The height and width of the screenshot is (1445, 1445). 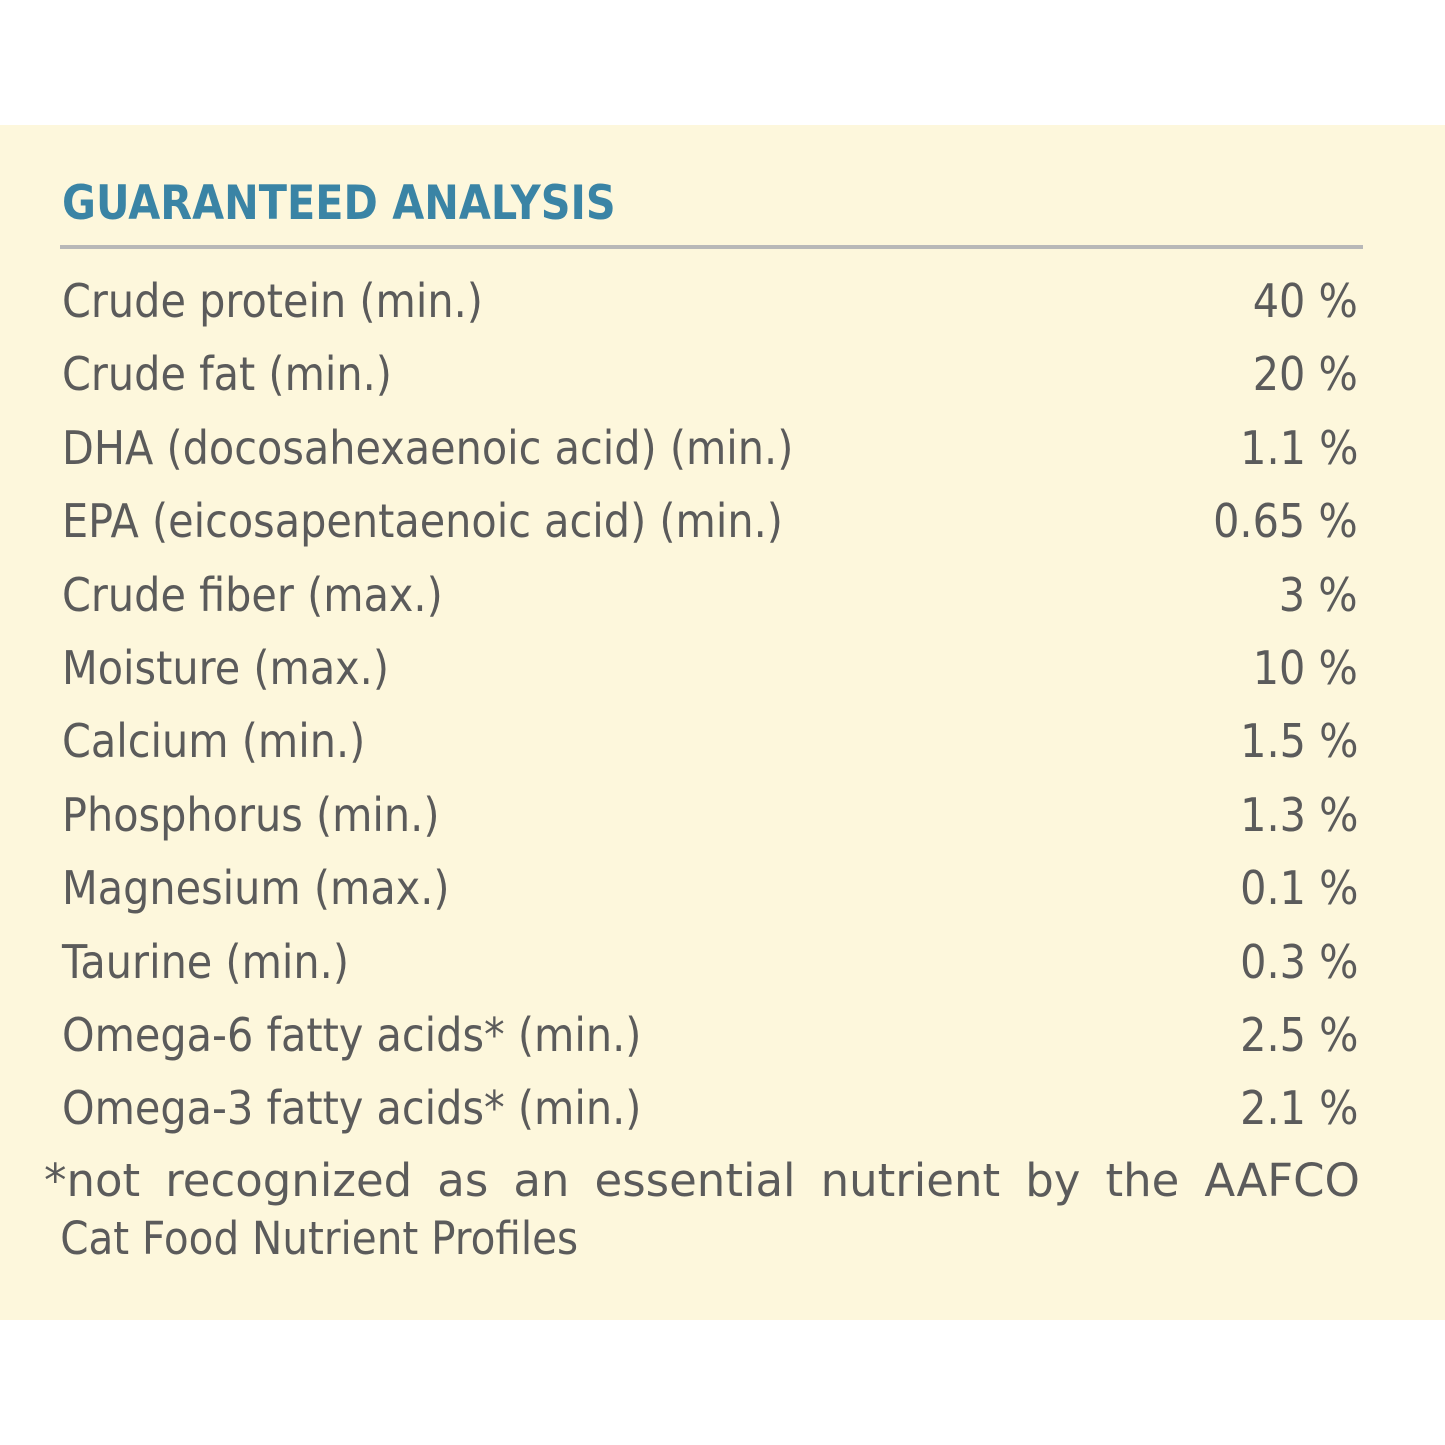 What do you see at coordinates (709, 1035) in the screenshot?
I see `table-row: Omega-6 fatty acids* (min.) 2.5 %` at bounding box center [709, 1035].